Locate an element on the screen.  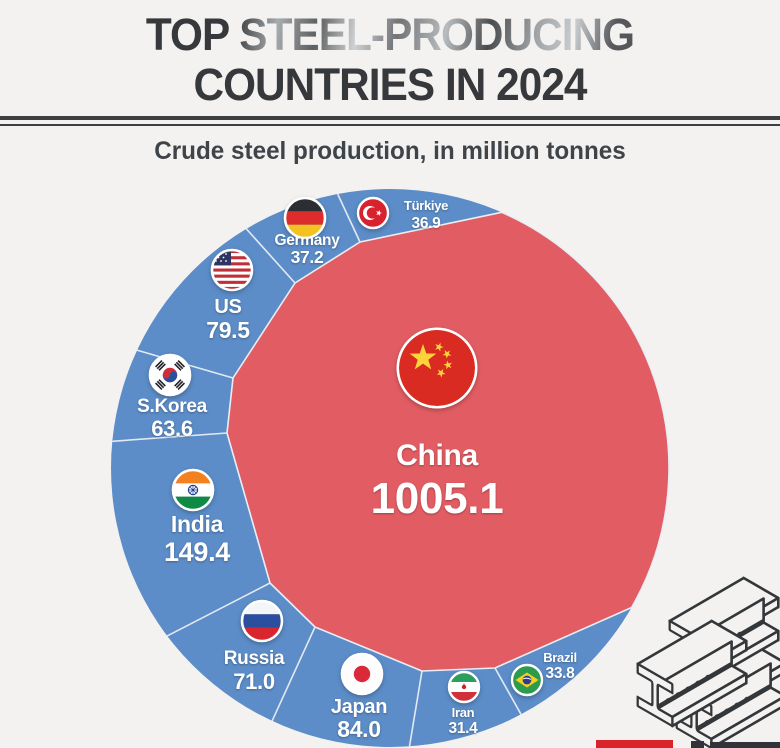
turkiye-flag-icon is located at coordinates (373, 213).